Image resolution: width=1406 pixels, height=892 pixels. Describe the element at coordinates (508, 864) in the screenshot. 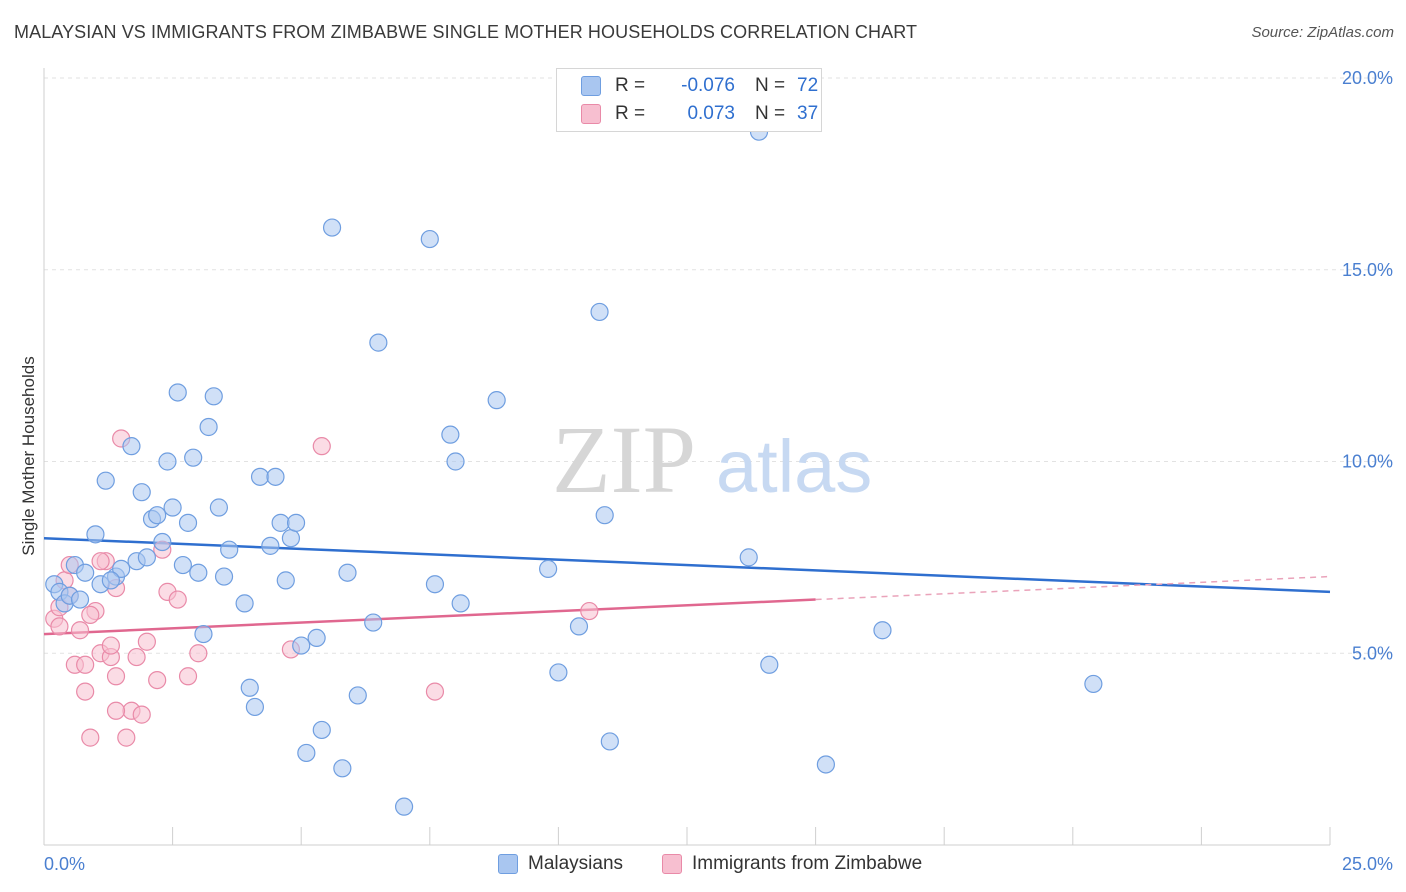

I see `bottom-legend-swatch-malaysians` at that location.